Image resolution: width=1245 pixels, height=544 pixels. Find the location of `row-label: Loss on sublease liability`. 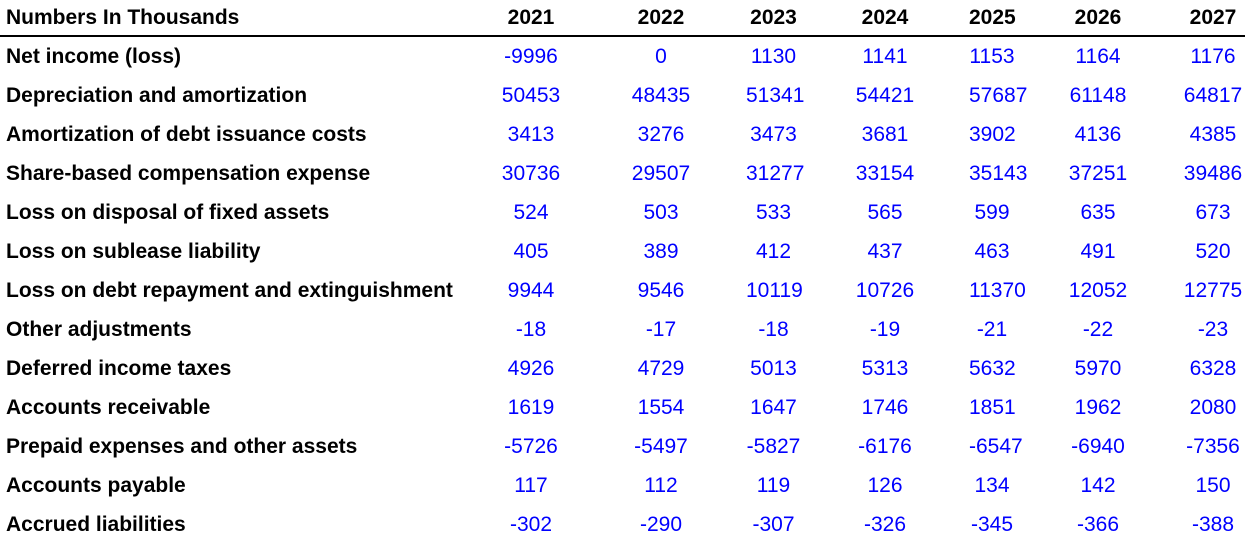

row-label: Loss on sublease liability is located at coordinates (133, 251).